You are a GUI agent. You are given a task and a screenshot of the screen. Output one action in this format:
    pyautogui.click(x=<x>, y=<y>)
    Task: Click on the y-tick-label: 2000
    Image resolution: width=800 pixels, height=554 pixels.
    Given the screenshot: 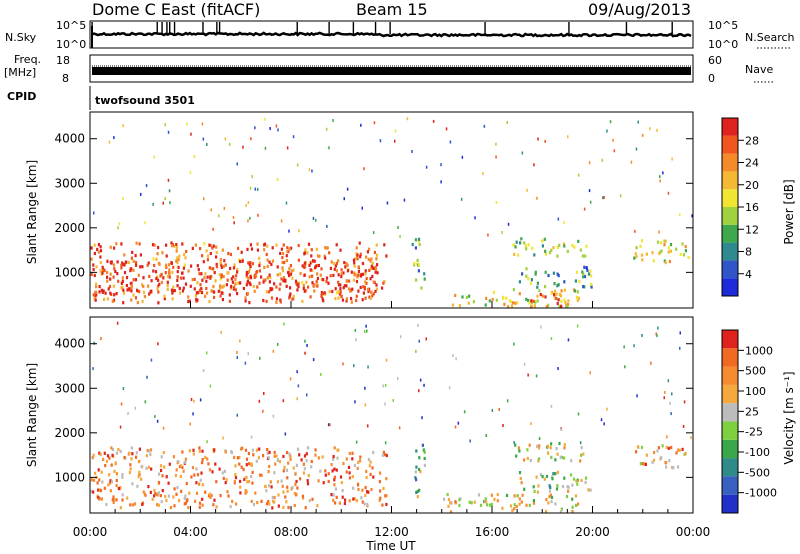 What is the action you would take?
    pyautogui.click(x=69, y=228)
    